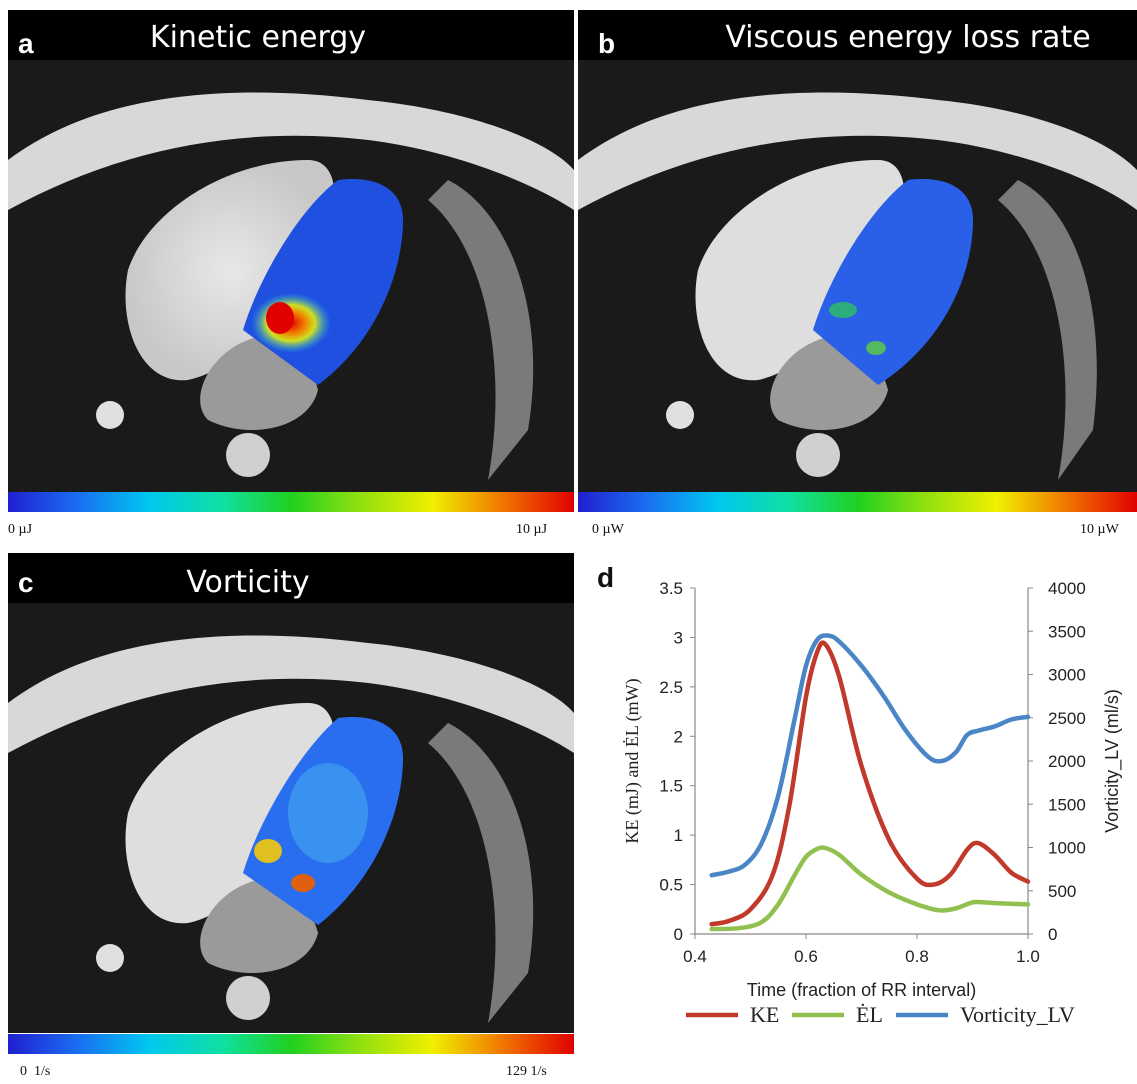 This screenshot has width=1137, height=1084. I want to click on x-axis-label: Time (fraction of RR interval), so click(861, 990).